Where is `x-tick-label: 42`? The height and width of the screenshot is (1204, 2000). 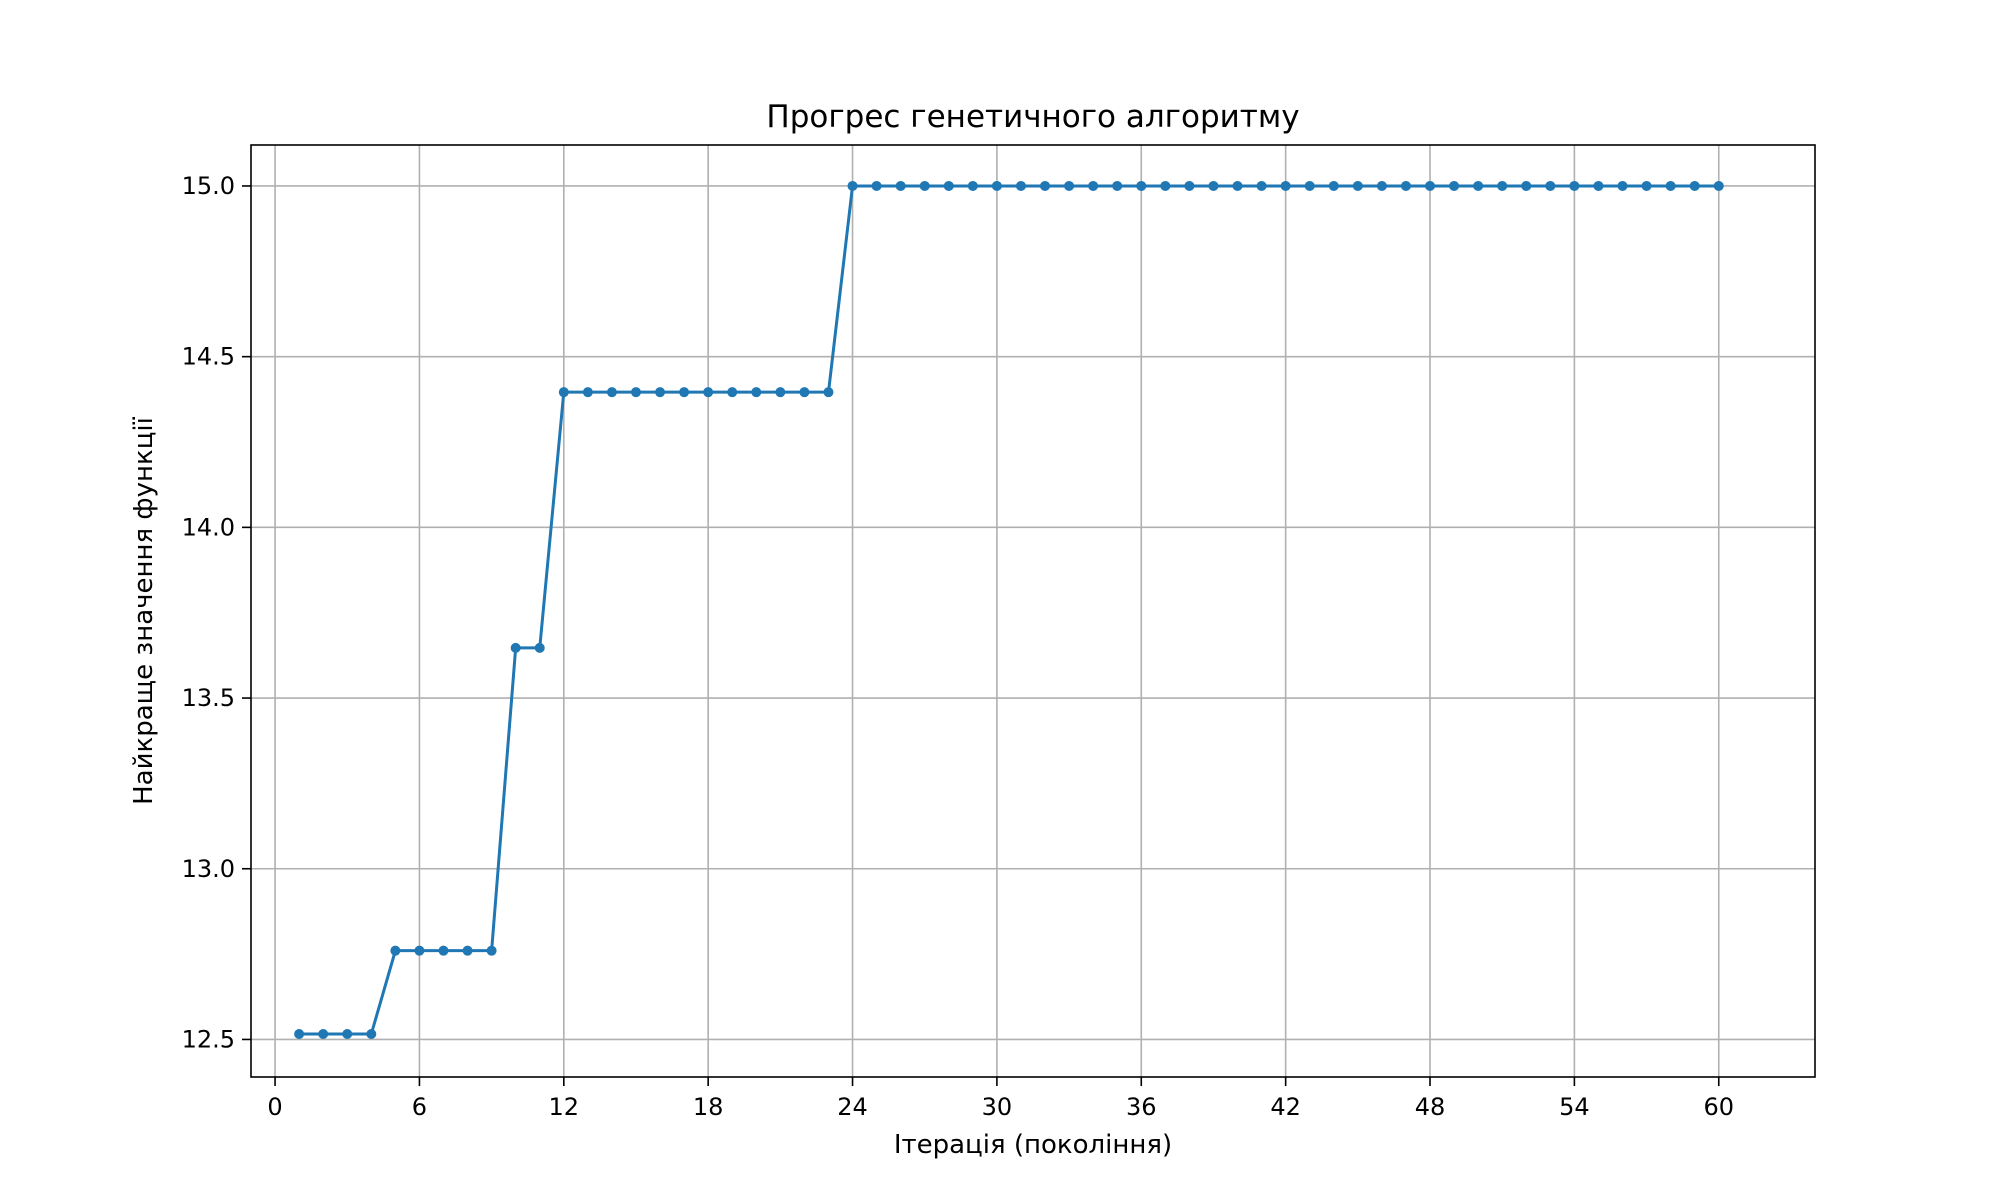 x-tick-label: 42 is located at coordinates (1285, 1107).